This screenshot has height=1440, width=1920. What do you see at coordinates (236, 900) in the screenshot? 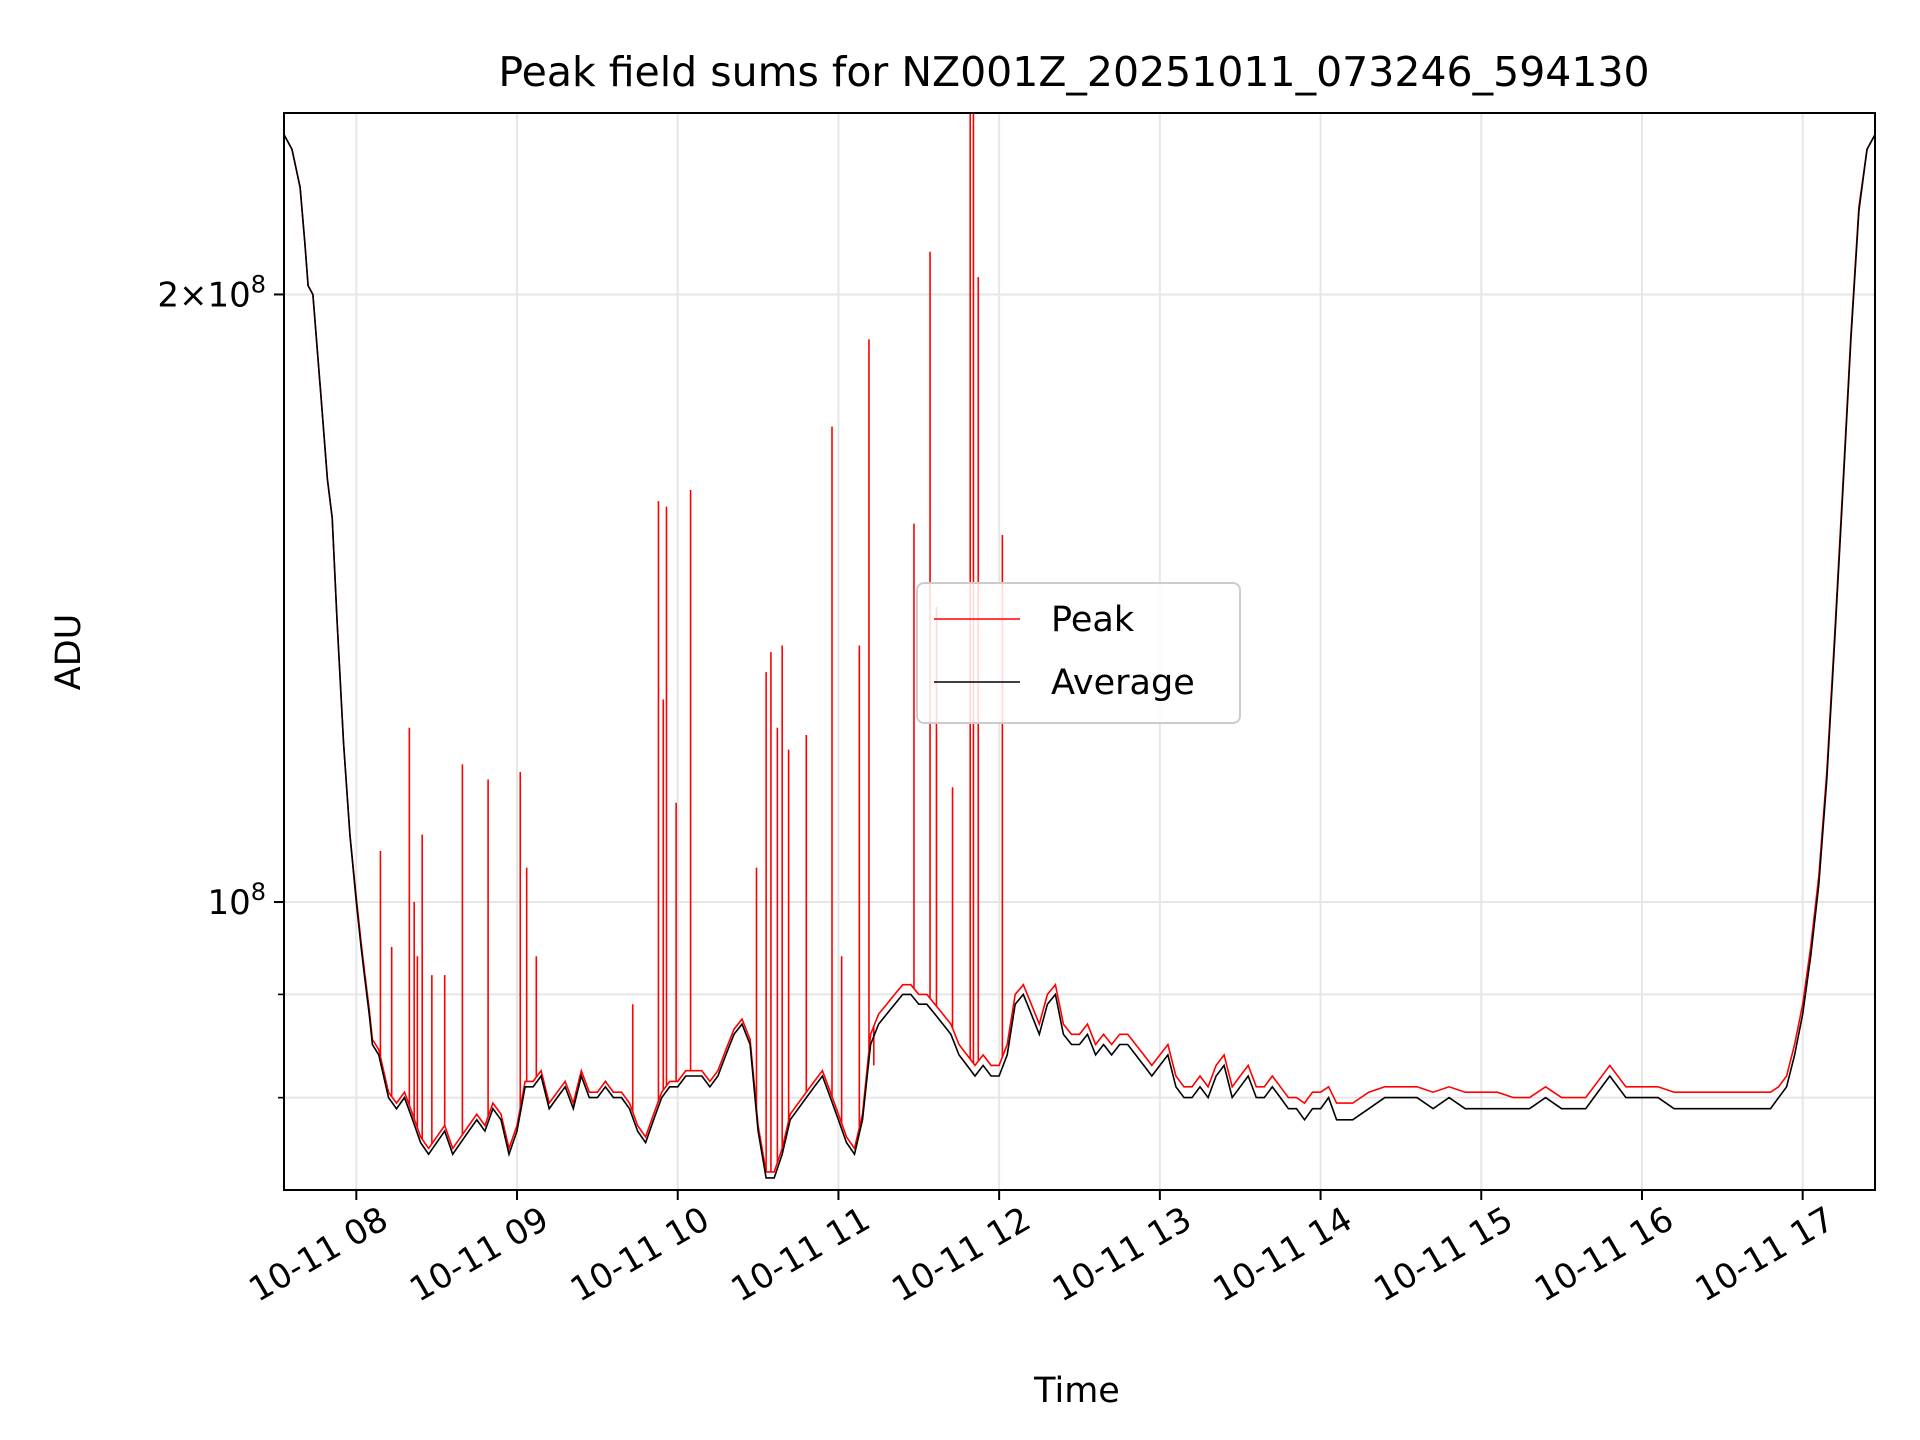
I see `y-tick-label: 108` at bounding box center [236, 900].